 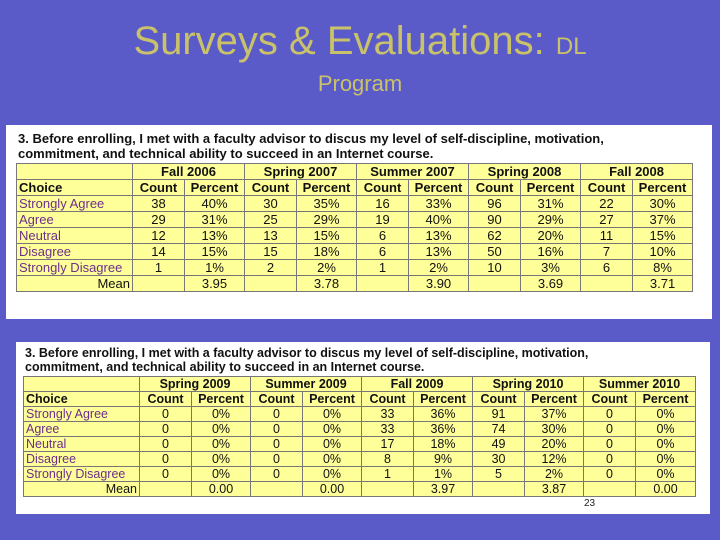 I want to click on slide-title-small: DL, so click(x=571, y=46).